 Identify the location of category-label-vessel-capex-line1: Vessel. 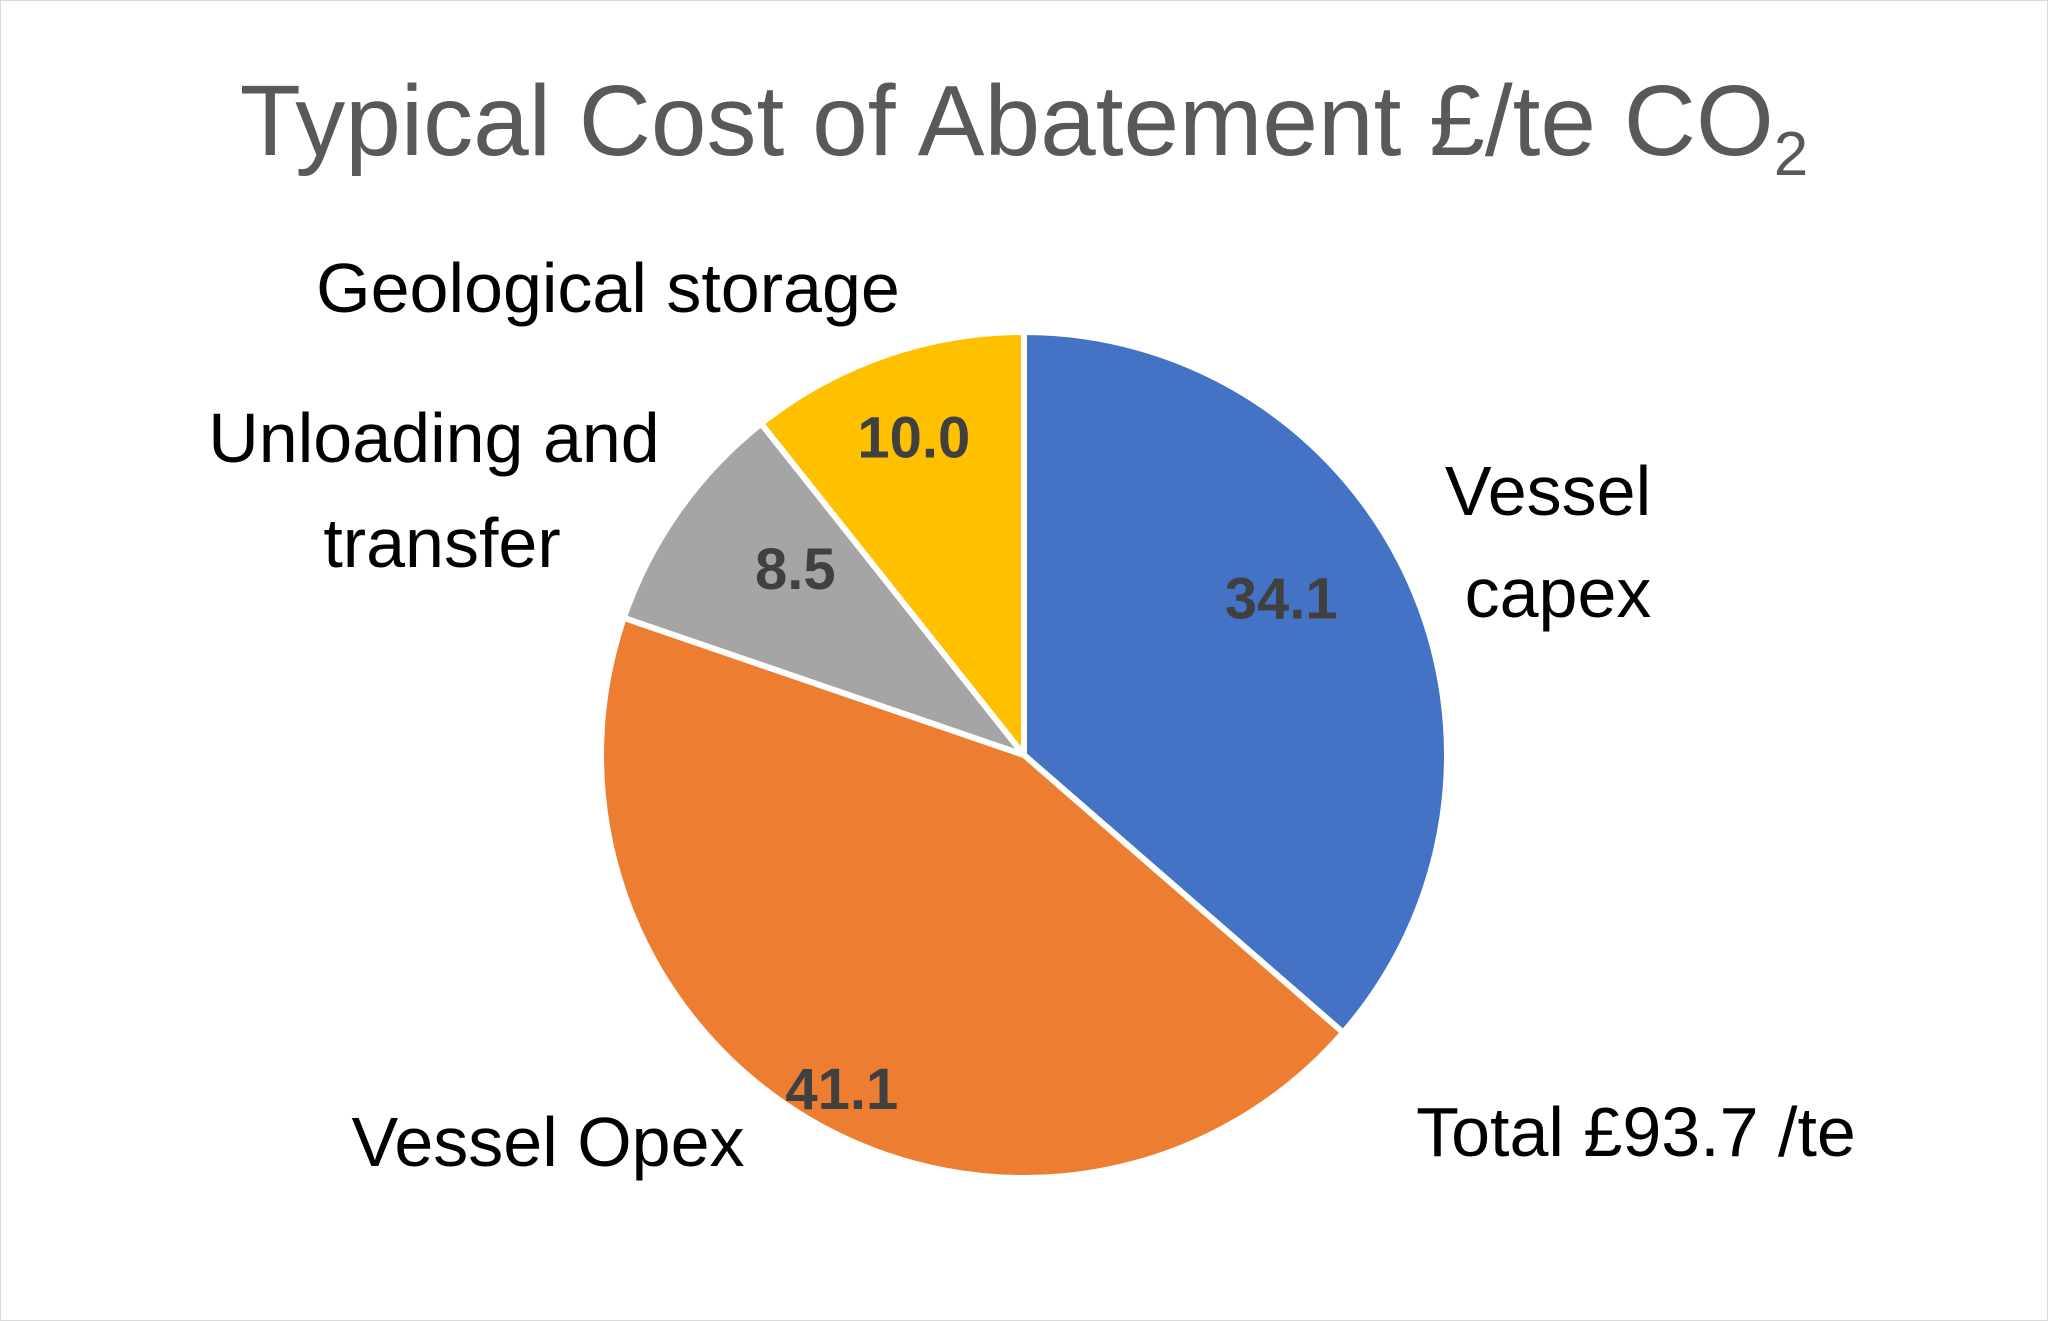
(1548, 491).